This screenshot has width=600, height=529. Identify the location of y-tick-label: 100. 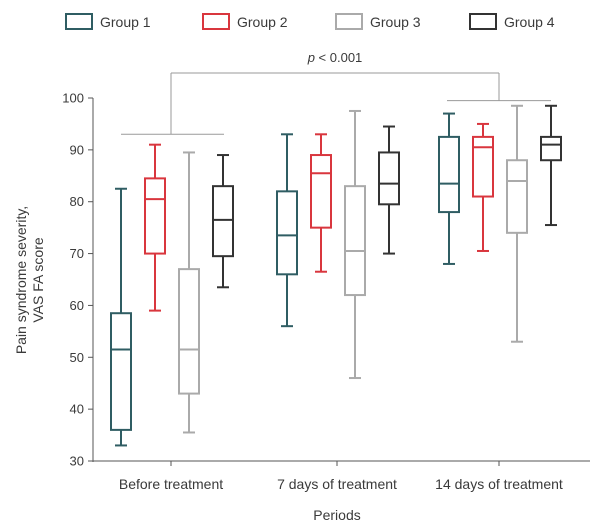
(73, 98).